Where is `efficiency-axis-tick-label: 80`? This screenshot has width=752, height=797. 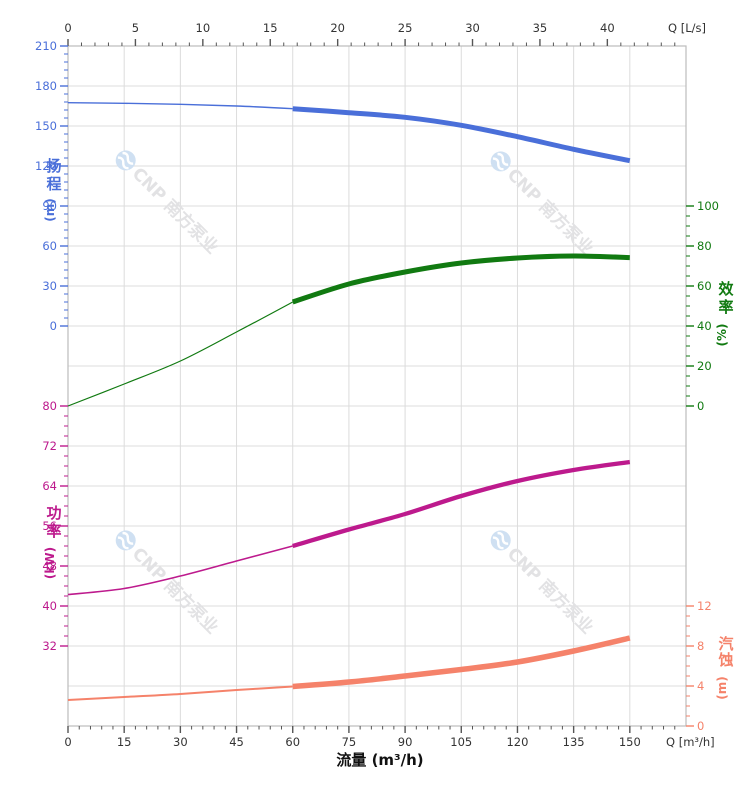 efficiency-axis-tick-label: 80 is located at coordinates (704, 246).